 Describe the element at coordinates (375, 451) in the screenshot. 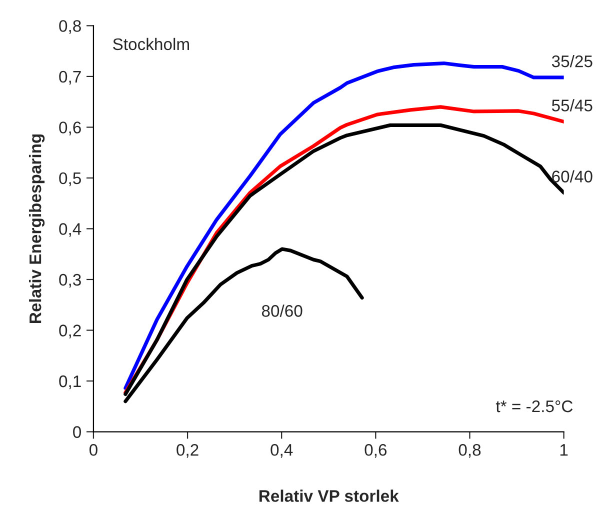

I see `x-tick-label: 0,6` at that location.